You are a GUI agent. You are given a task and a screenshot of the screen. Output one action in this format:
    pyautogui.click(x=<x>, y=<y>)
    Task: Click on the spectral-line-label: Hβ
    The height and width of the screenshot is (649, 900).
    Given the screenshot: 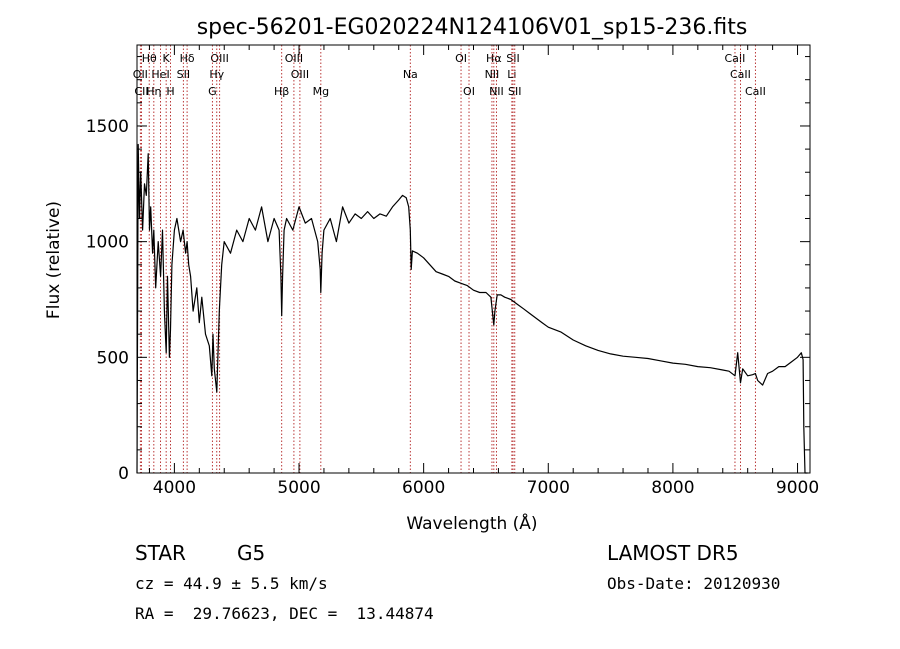 What is the action you would take?
    pyautogui.click(x=281, y=91)
    